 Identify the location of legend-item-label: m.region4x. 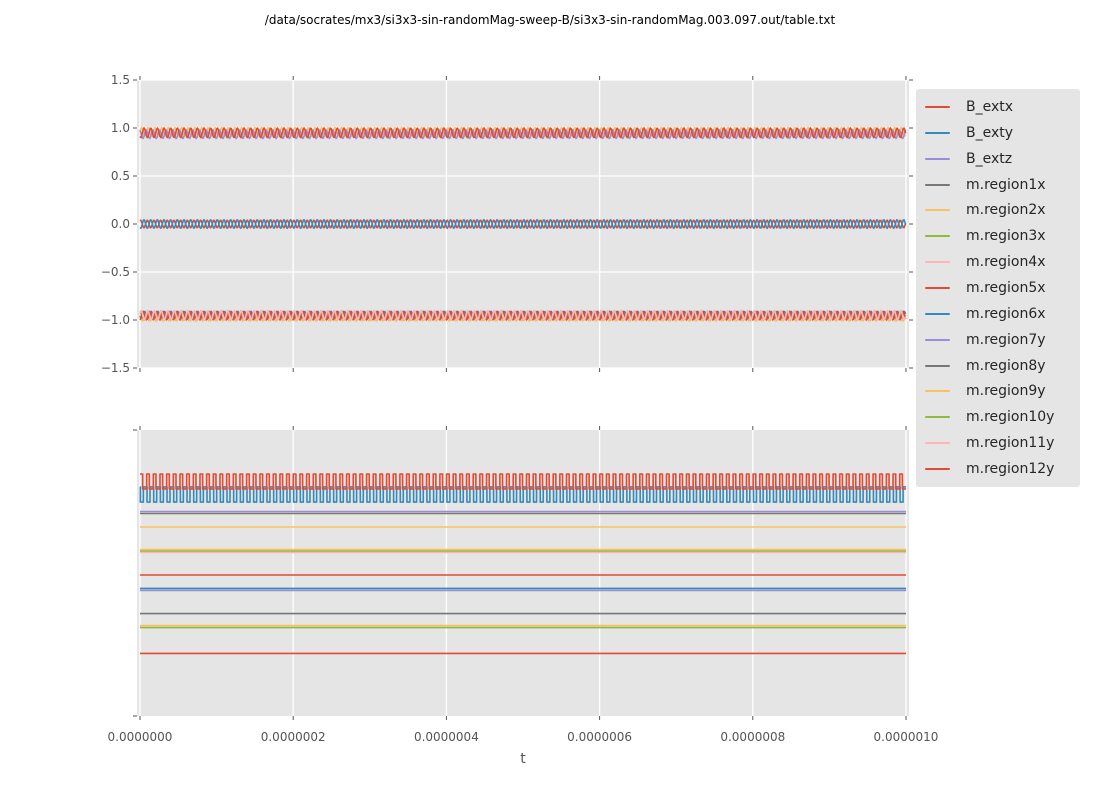
(1006, 262).